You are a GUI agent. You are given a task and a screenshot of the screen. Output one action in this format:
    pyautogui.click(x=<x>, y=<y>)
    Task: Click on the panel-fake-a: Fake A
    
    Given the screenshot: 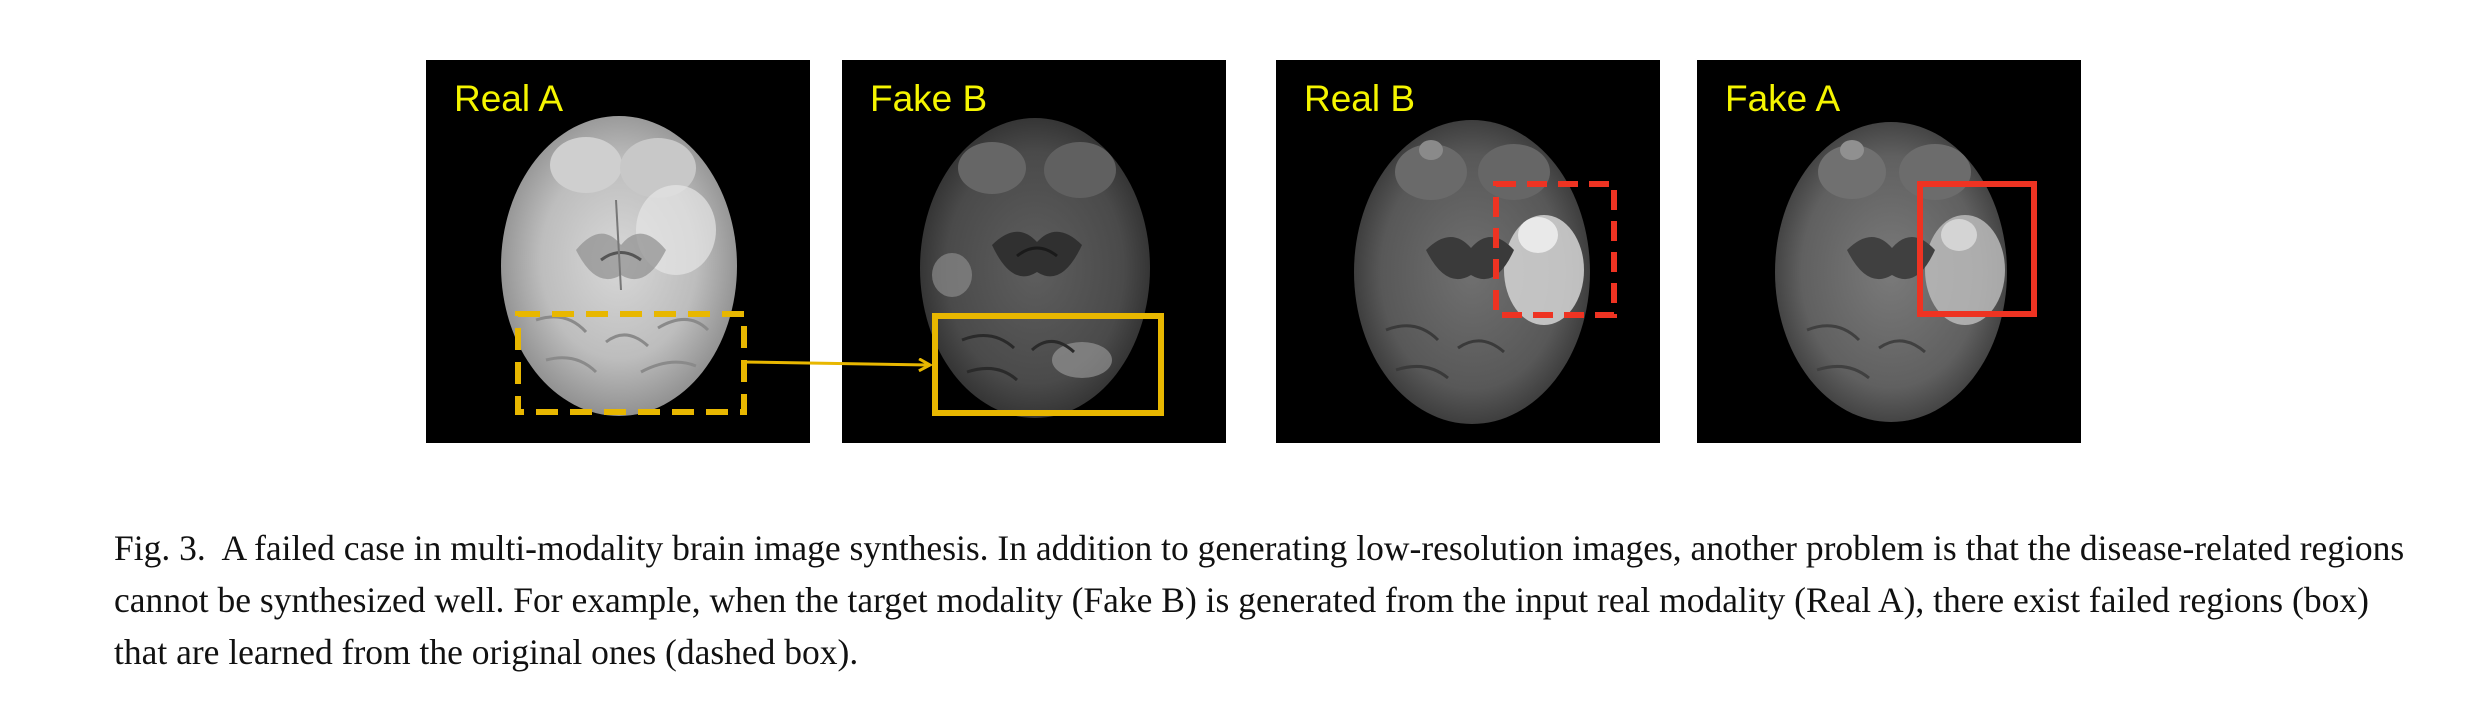 What is the action you would take?
    pyautogui.click(x=1889, y=251)
    